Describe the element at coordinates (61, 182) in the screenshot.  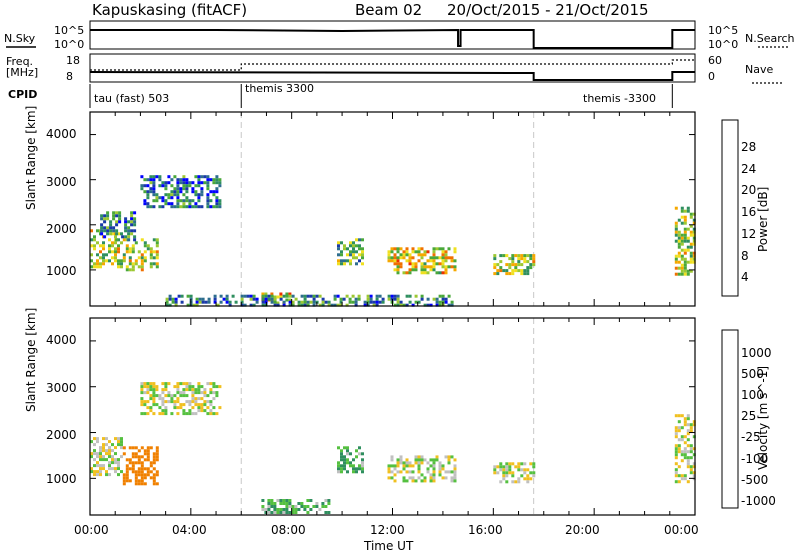
I see `power-ytick: 3000` at that location.